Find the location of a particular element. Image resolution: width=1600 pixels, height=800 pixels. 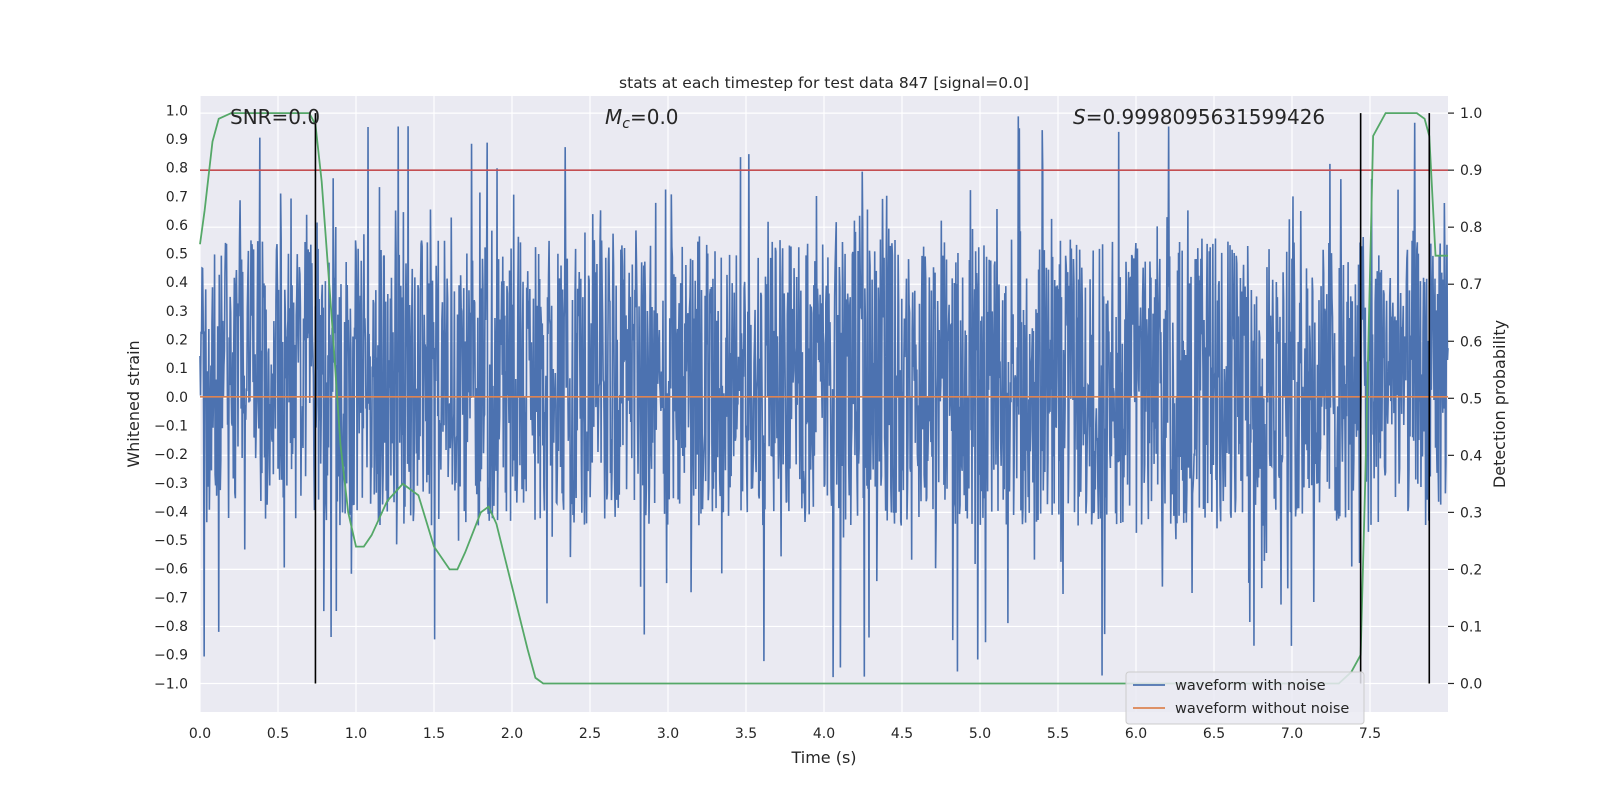

y2-tick-label: 0.2 is located at coordinates (1471, 570).